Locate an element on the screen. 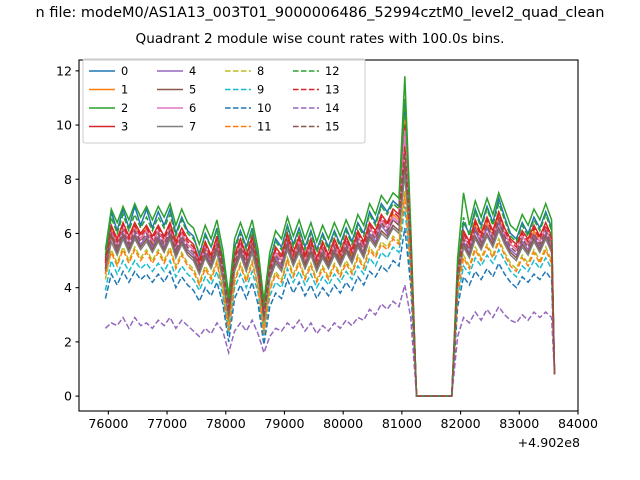 The width and height of the screenshot is (640, 480). y-tick-label: 12 is located at coordinates (64, 70).